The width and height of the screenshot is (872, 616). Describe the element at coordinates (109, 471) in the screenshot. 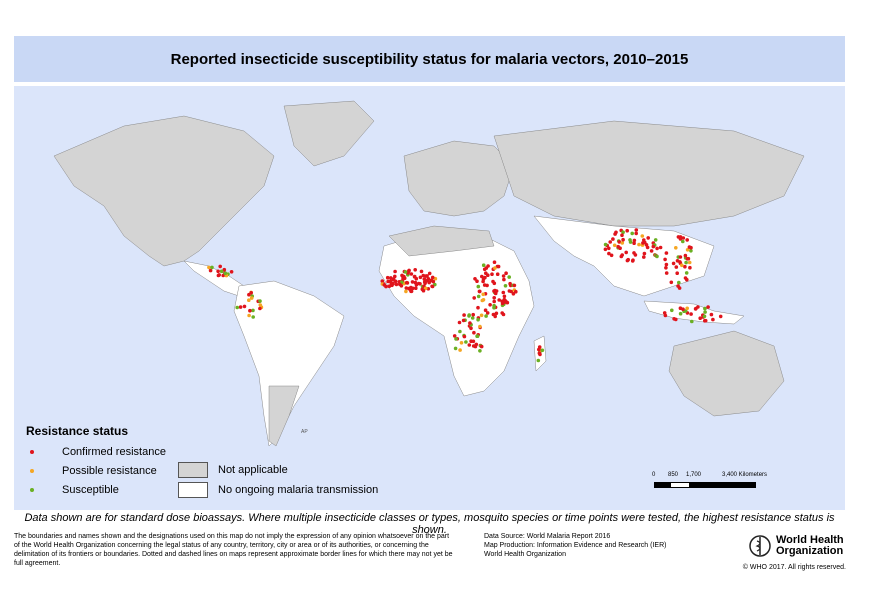

I see `legend-possible-label: Possible resistance` at that location.